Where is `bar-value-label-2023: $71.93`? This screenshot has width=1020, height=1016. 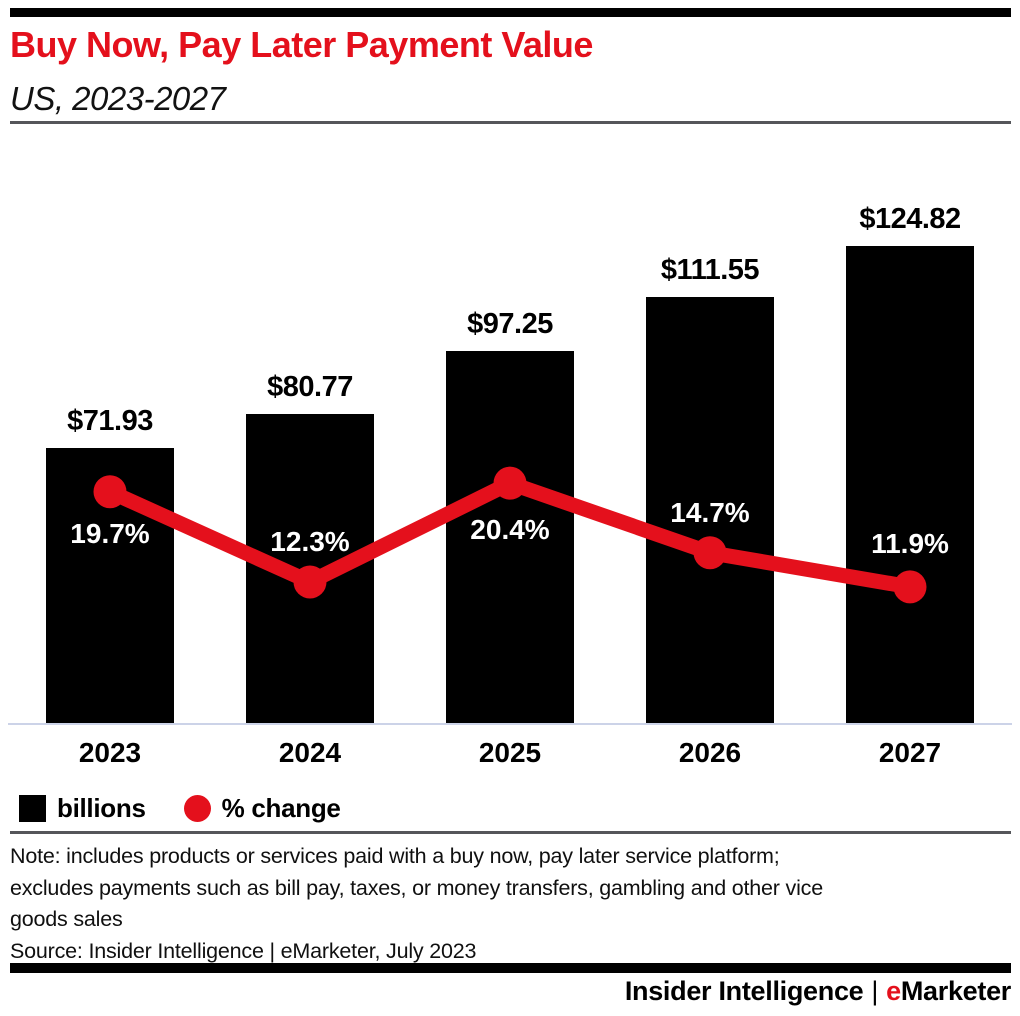 bar-value-label-2023: $71.93 is located at coordinates (110, 421).